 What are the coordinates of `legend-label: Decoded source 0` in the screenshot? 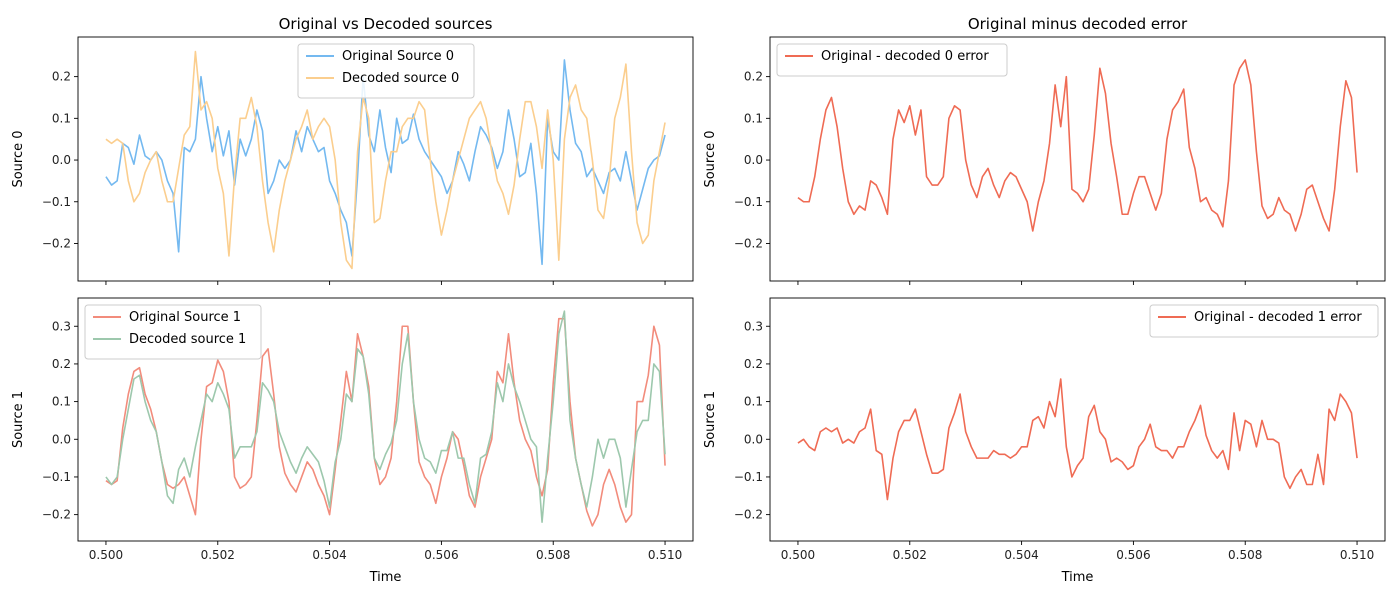 It's located at (400, 78).